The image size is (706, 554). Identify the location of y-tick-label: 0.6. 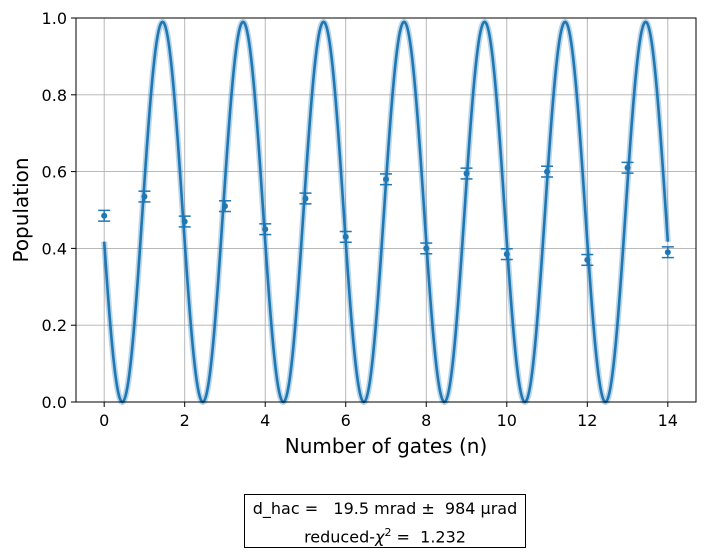
(54, 172).